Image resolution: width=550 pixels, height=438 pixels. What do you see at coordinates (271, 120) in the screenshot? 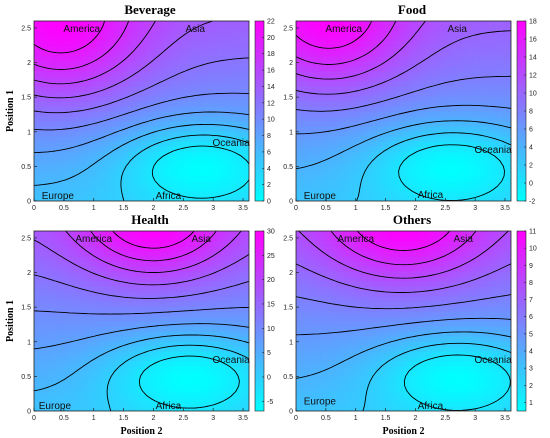
I see `colorbar-tick-label: 10` at bounding box center [271, 120].